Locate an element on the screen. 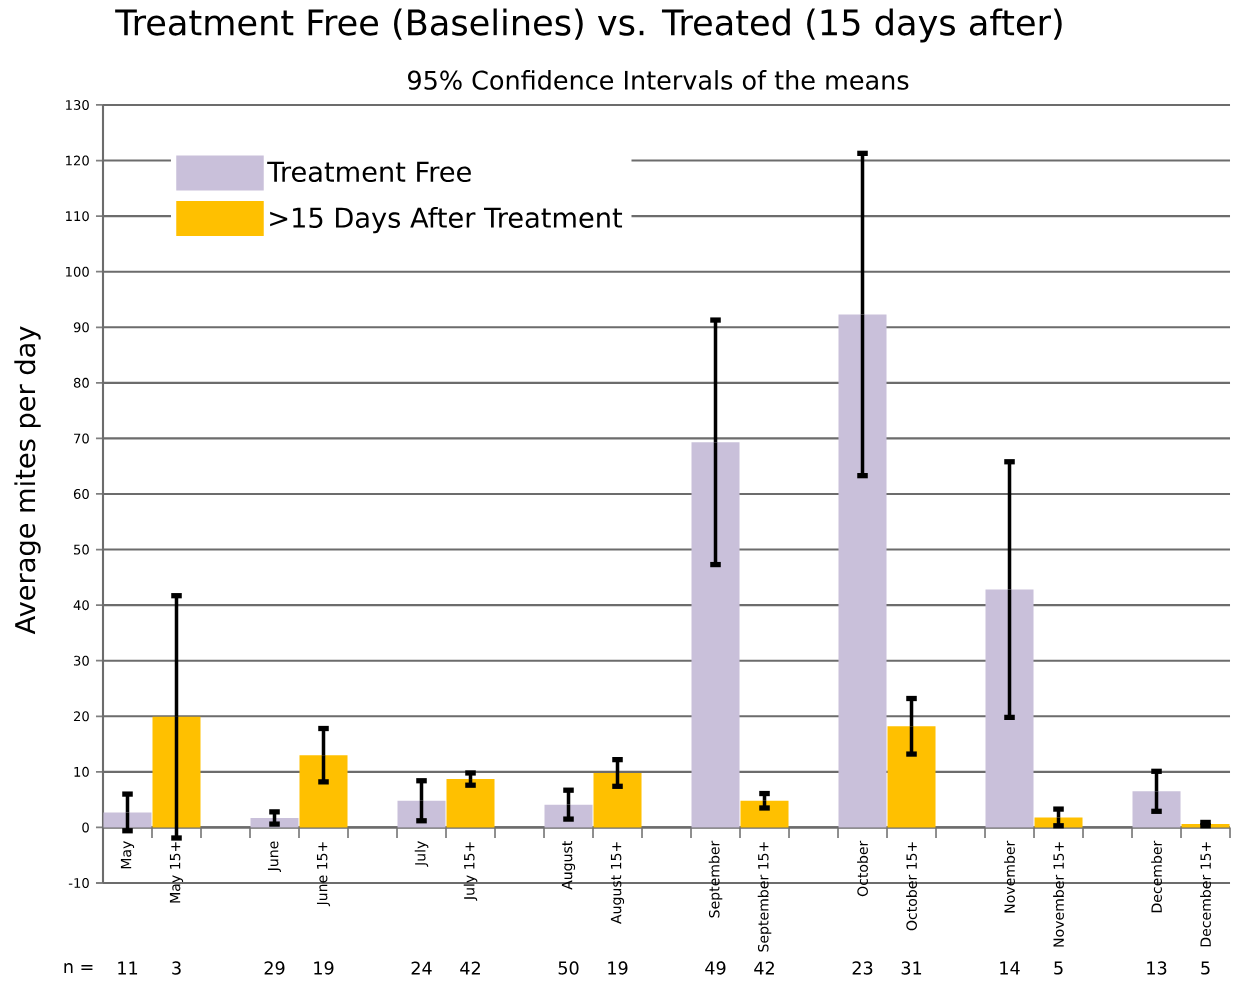  y-tick-label: -10 is located at coordinates (78, 883).